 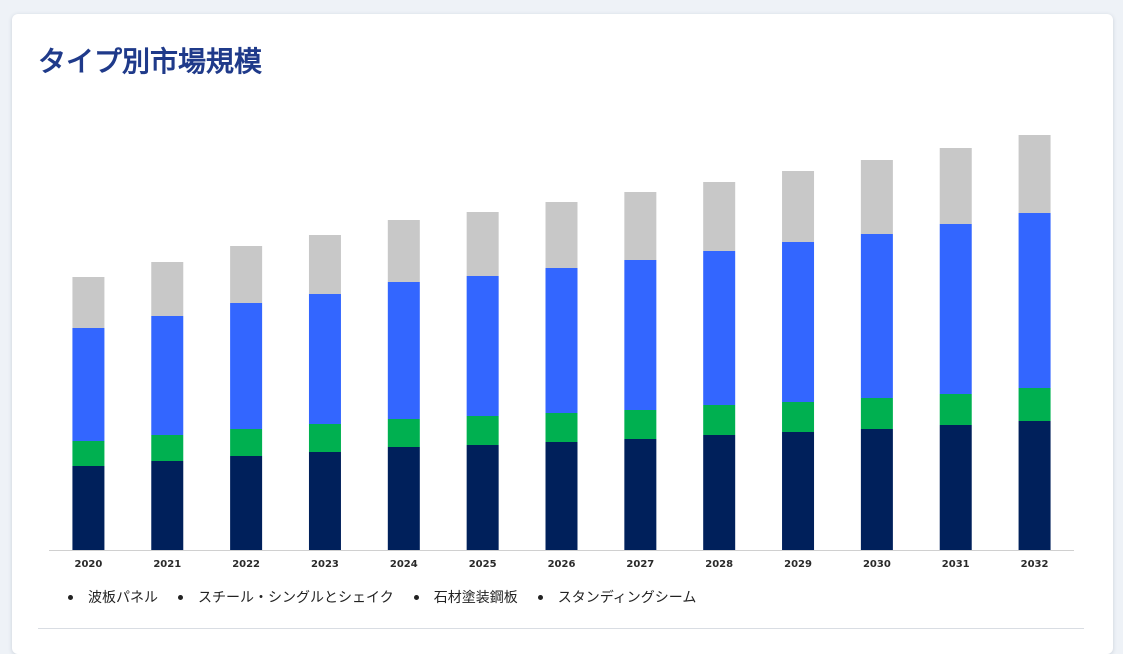 I want to click on bar-stack-2023, so click(x=324, y=392).